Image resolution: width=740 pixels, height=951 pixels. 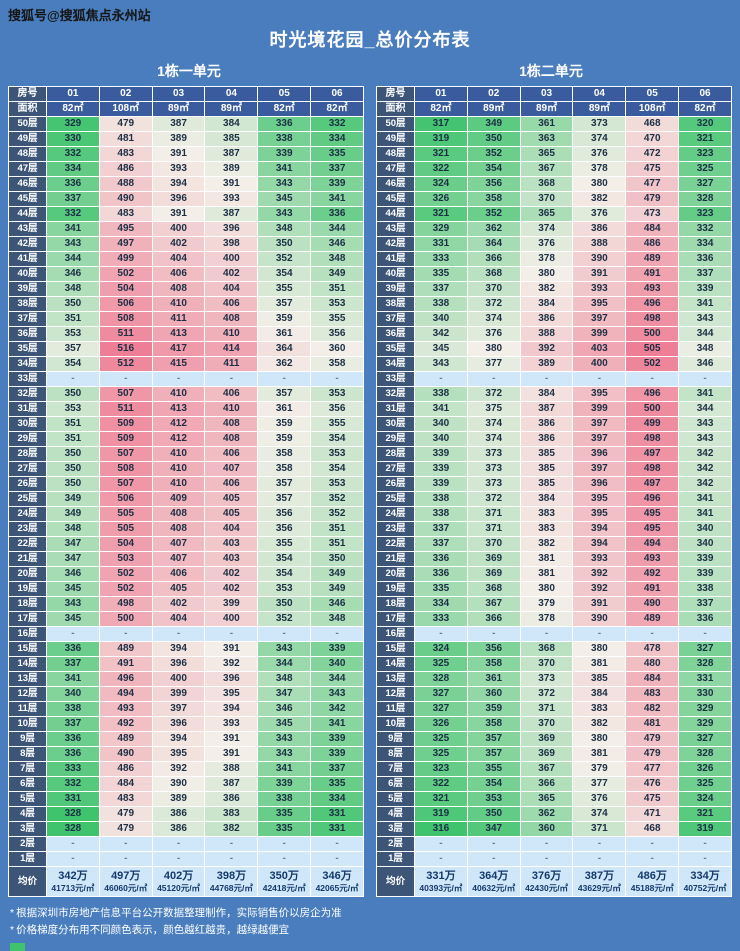 I want to click on price-cell: 339, so click(x=337, y=754).